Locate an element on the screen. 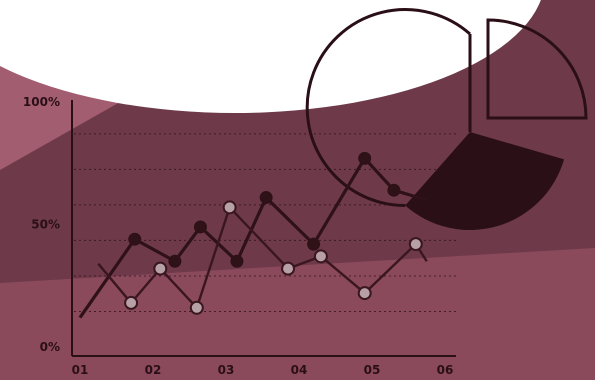 Image resolution: width=595 pixels, height=380 pixels. x-tick-labels: 01 02 03 04 05 06 is located at coordinates (263, 370).